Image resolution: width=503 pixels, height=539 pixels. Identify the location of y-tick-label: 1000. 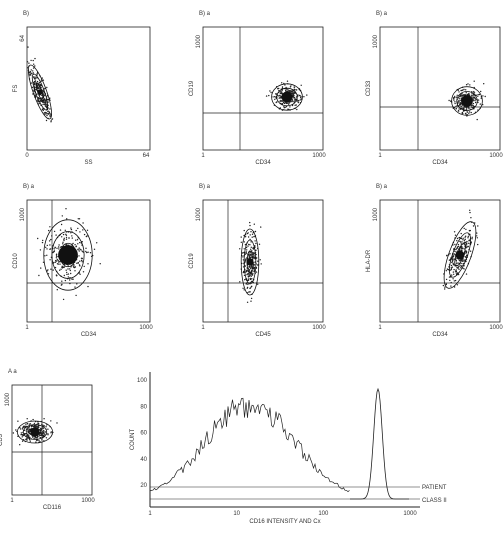
(376, 214).